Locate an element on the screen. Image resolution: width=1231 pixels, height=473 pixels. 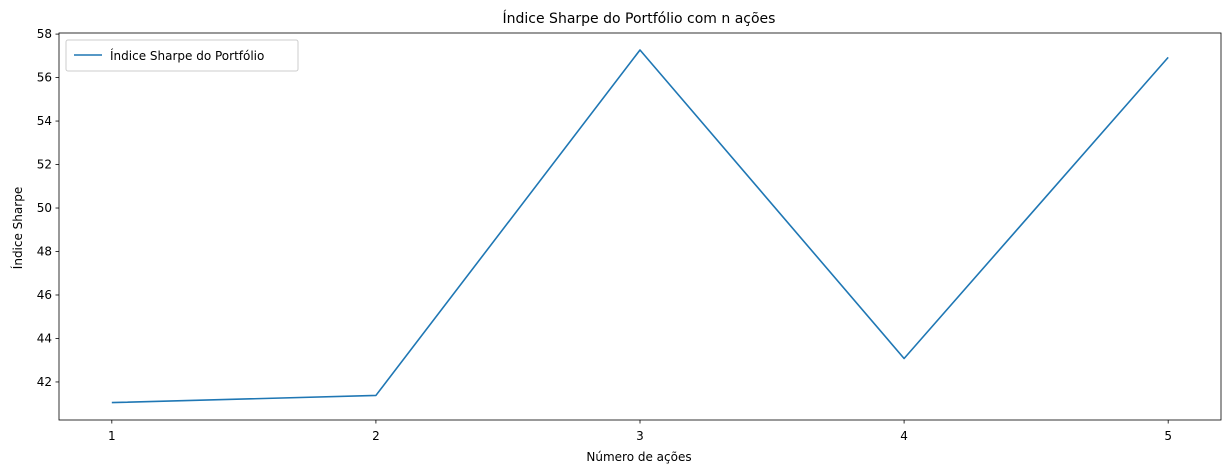
y-tick-label: 50 is located at coordinates (44, 208).